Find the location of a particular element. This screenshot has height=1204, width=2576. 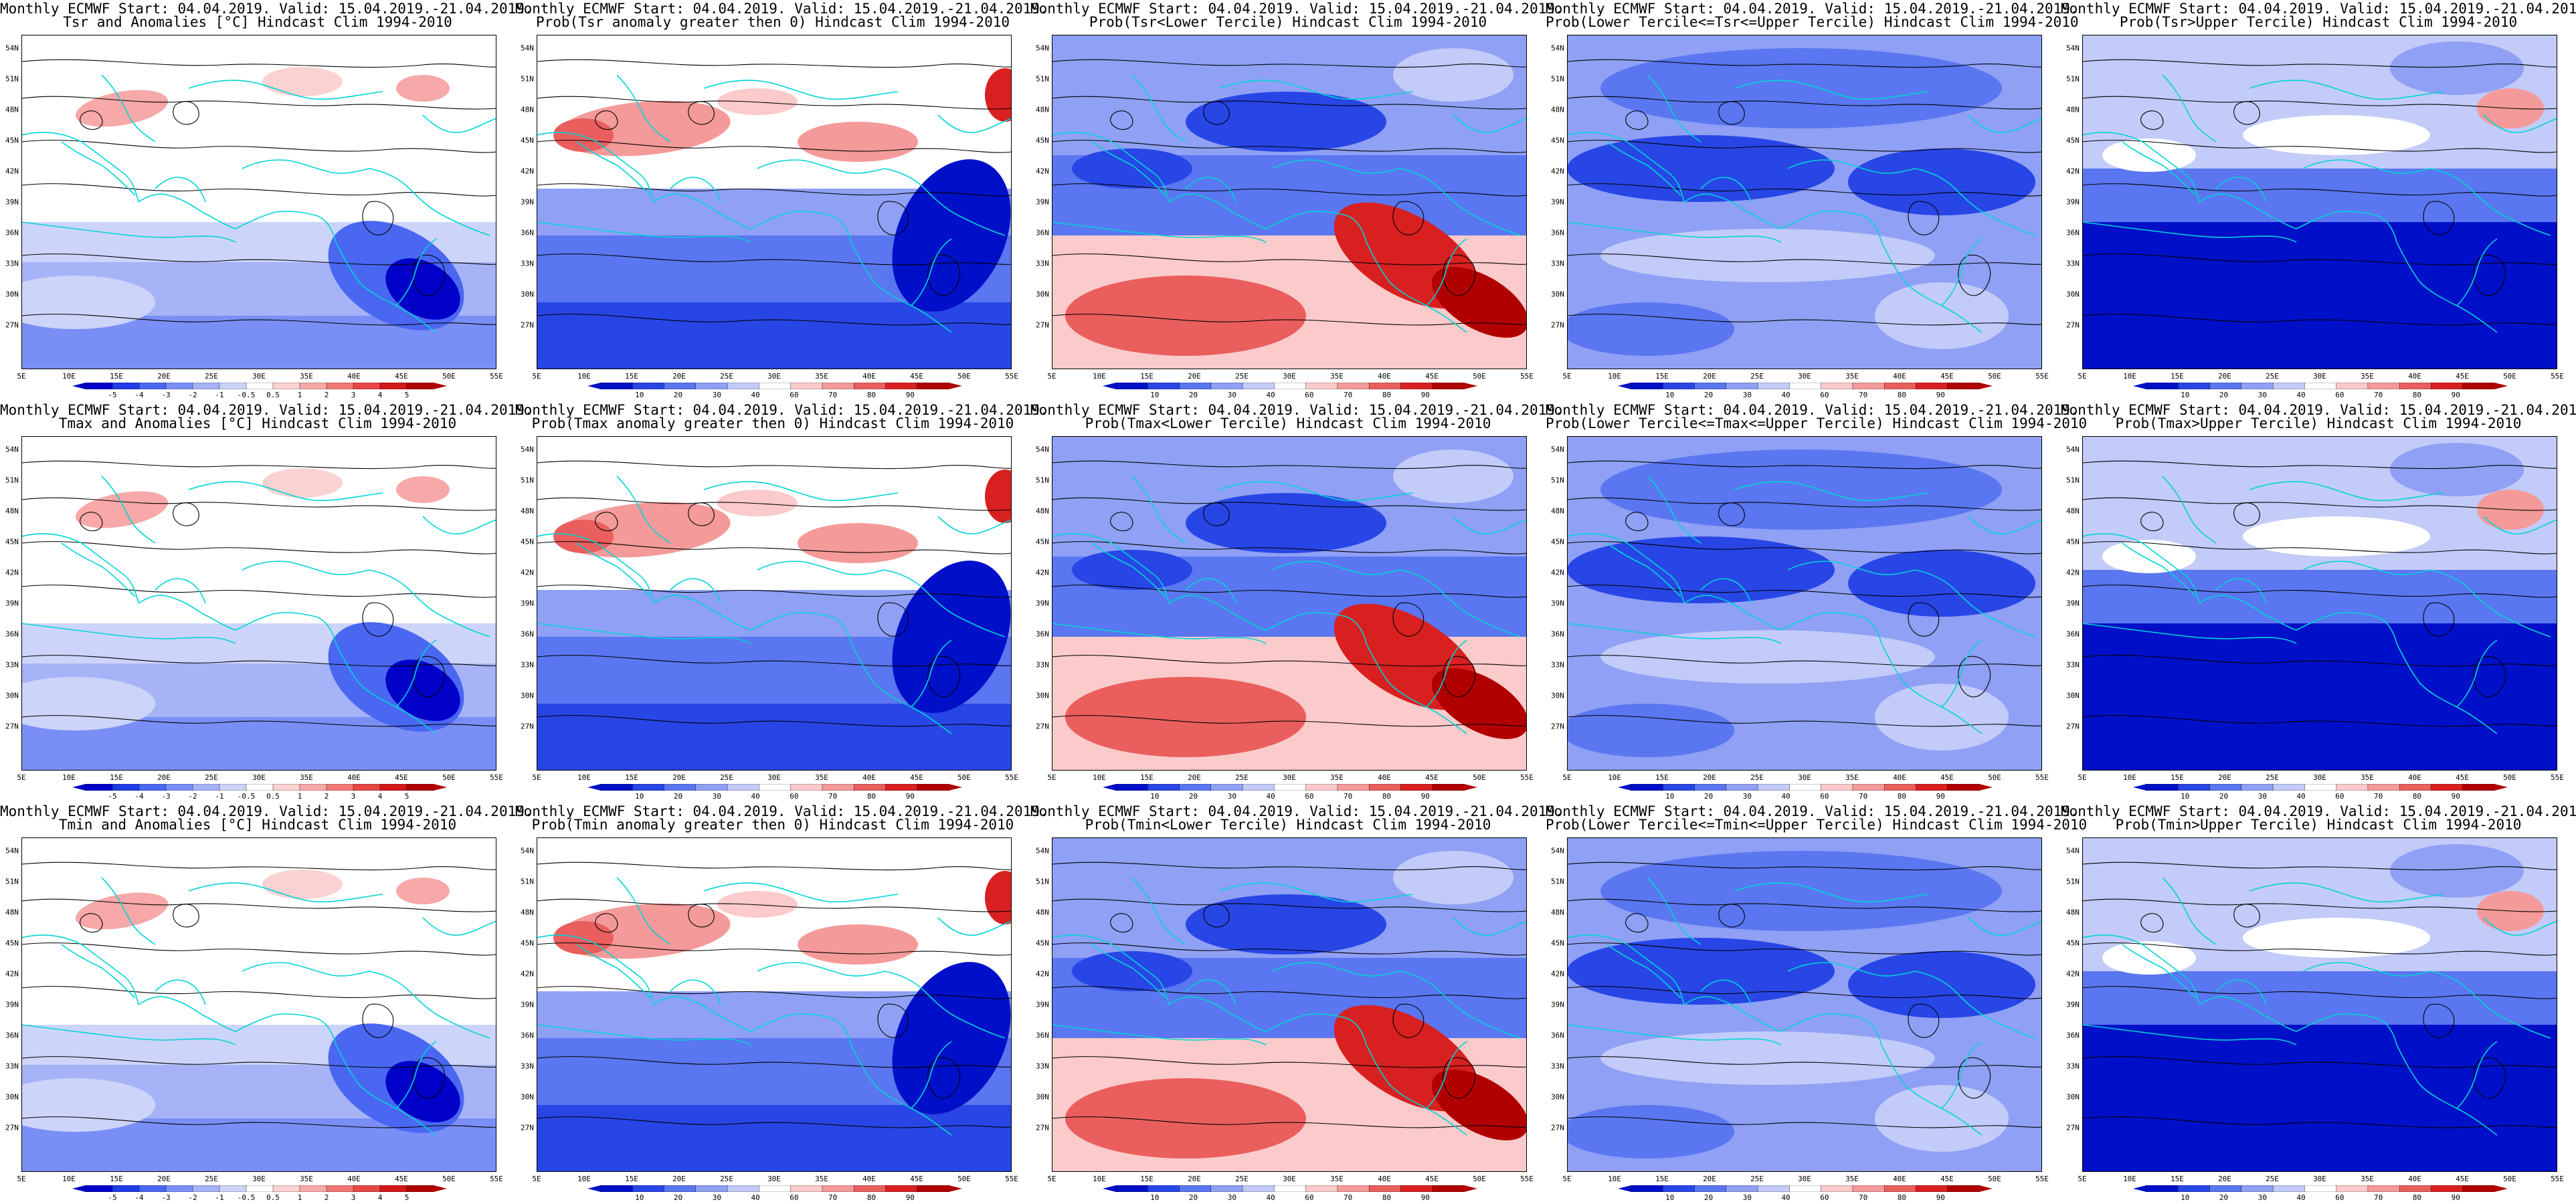

colorbar-label: 90 is located at coordinates (1425, 395).